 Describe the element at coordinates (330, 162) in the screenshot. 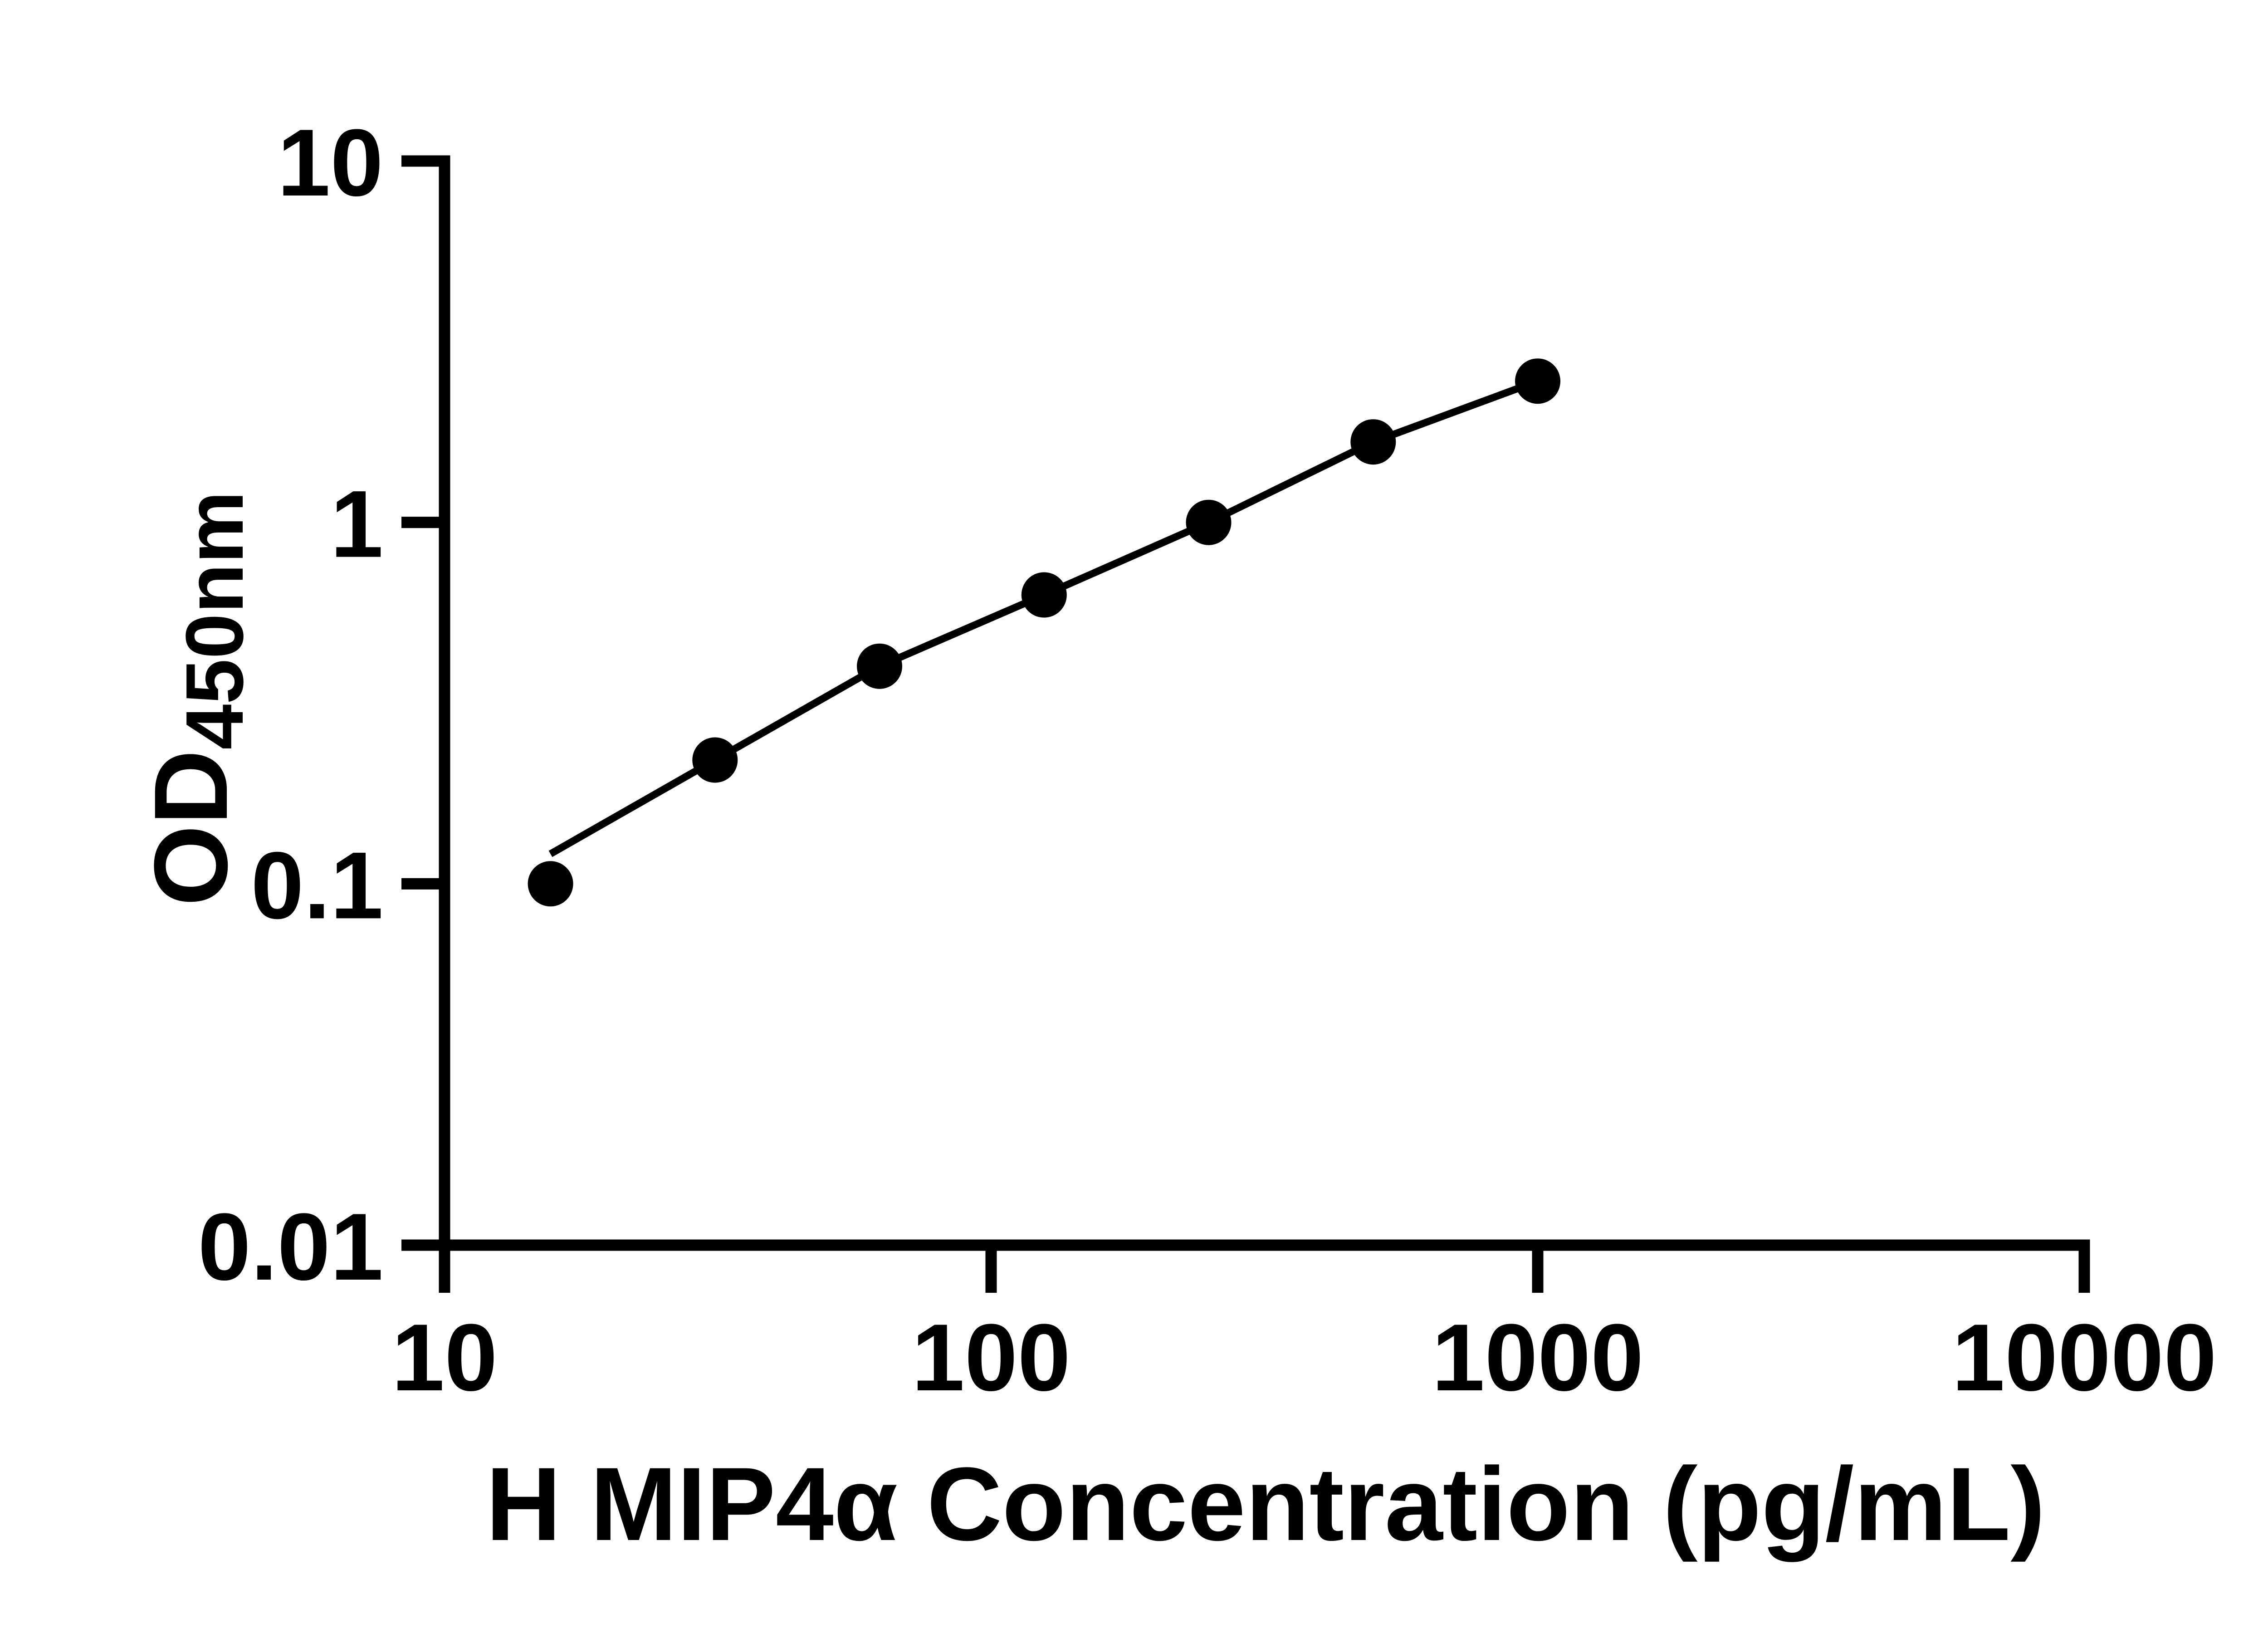

I see `y-tick-label: 10` at that location.